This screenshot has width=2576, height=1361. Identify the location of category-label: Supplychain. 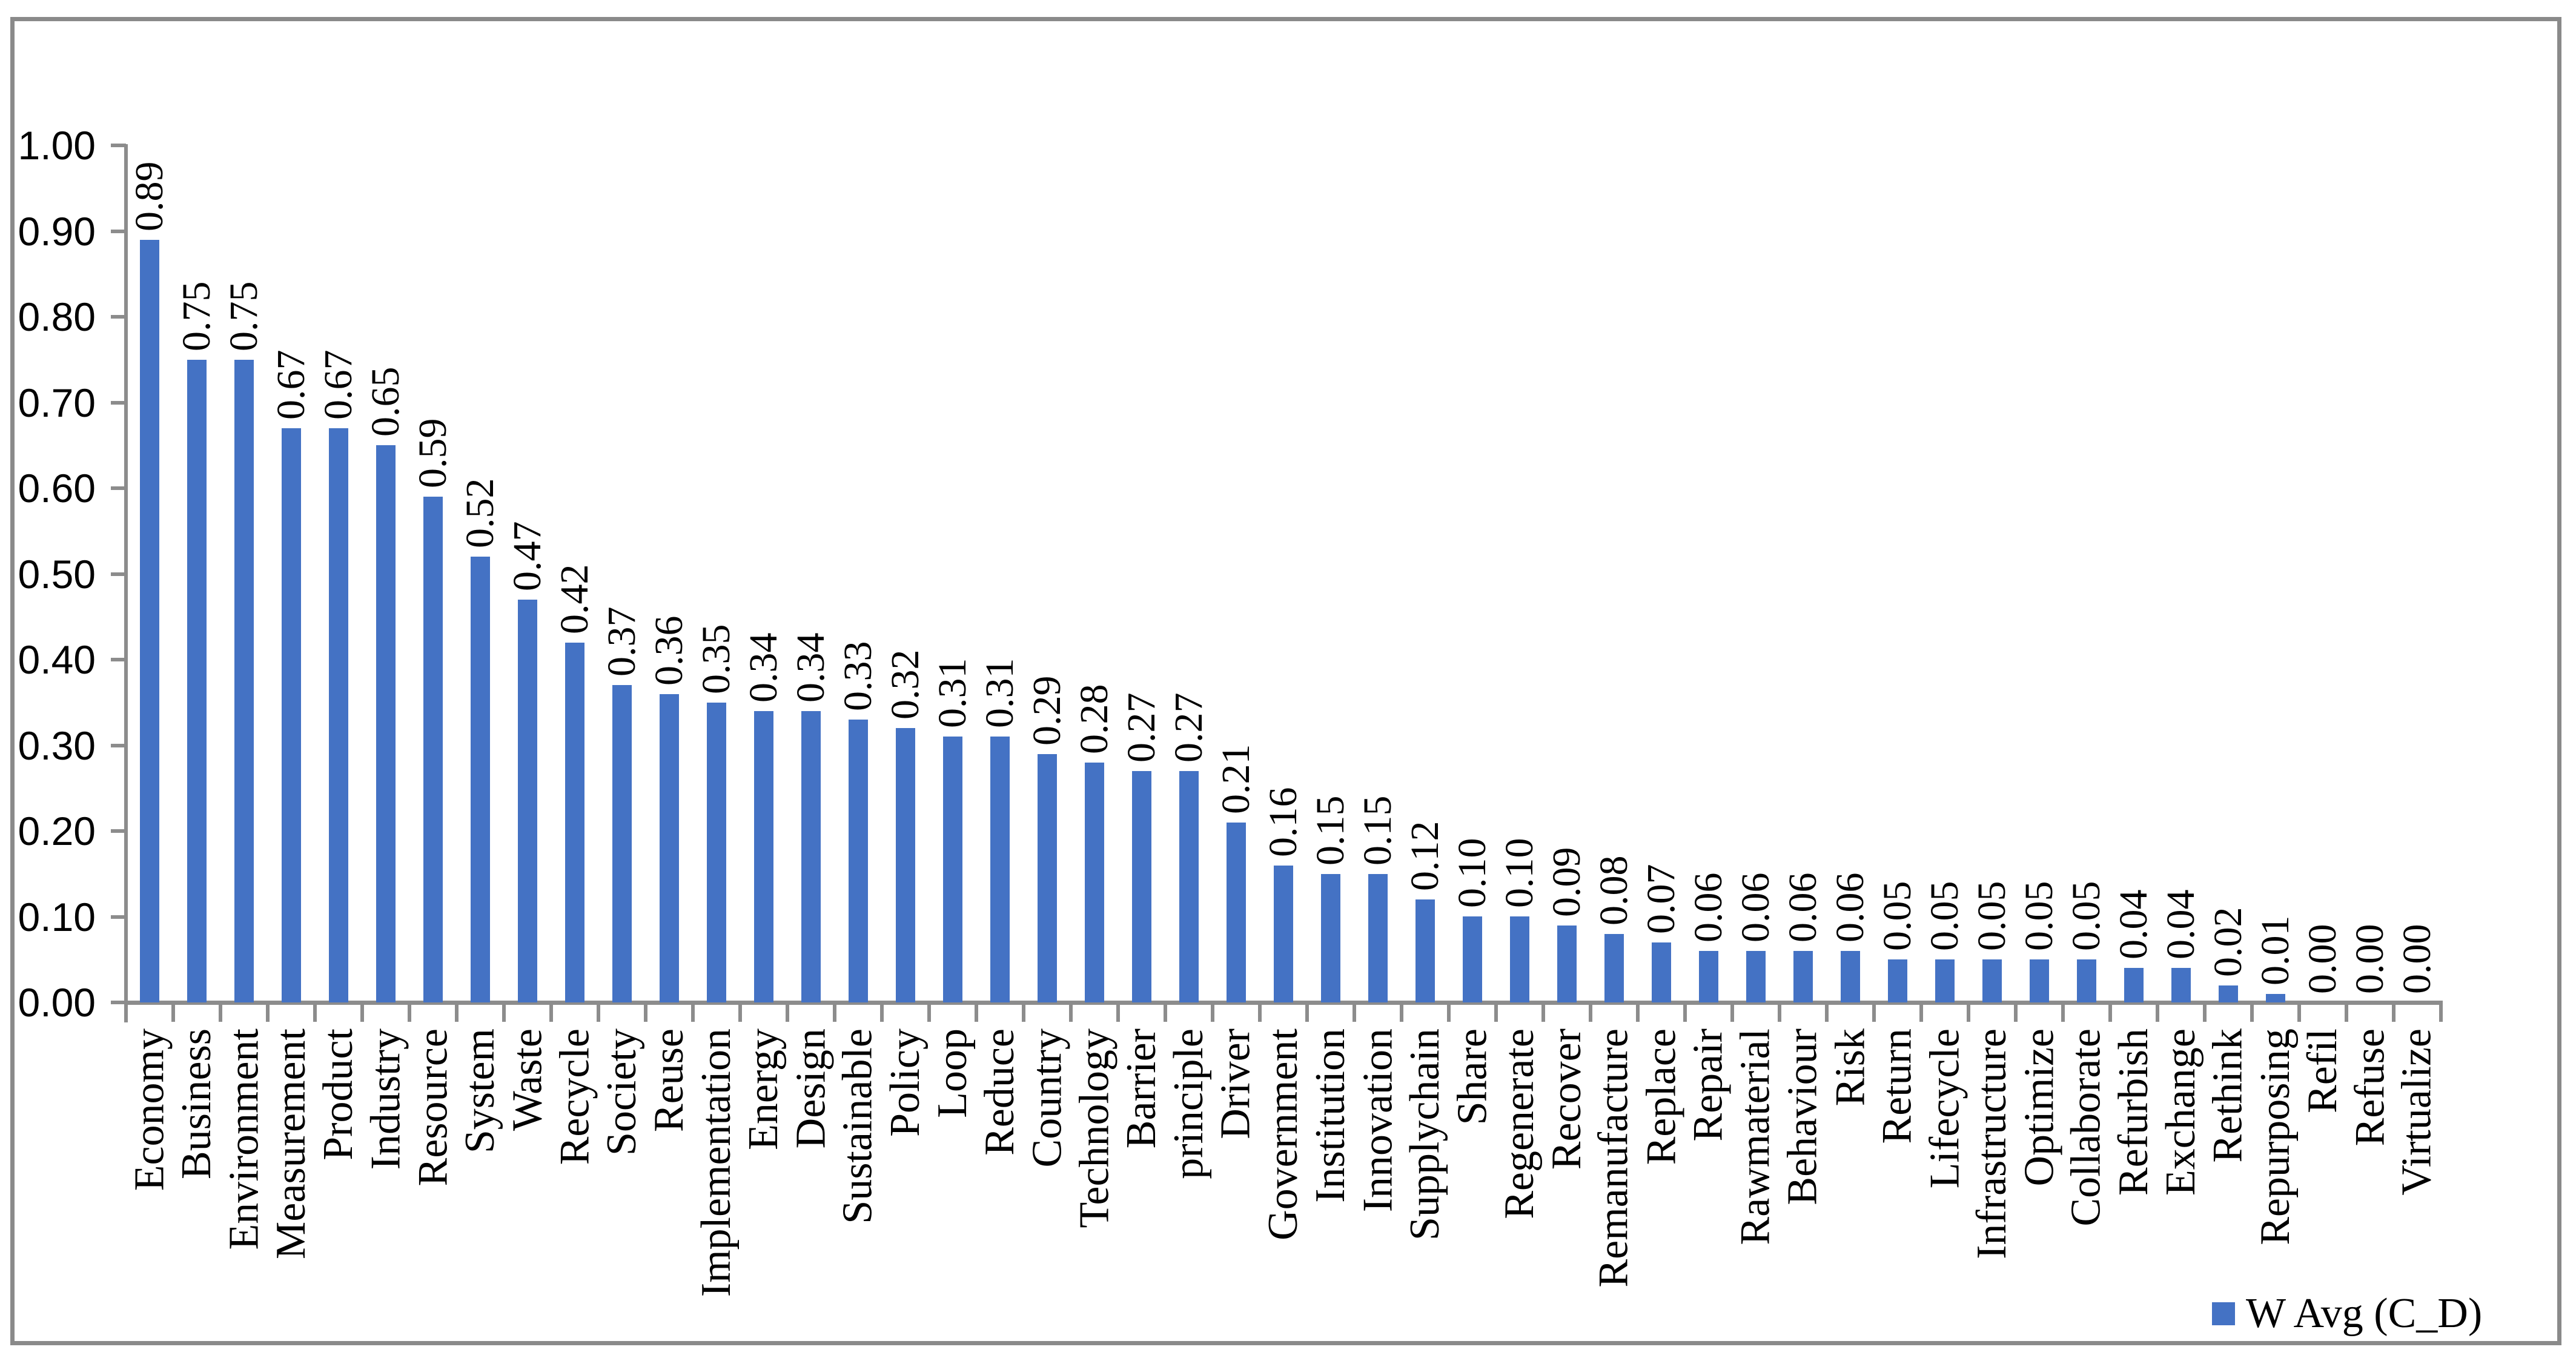
(1425, 1134).